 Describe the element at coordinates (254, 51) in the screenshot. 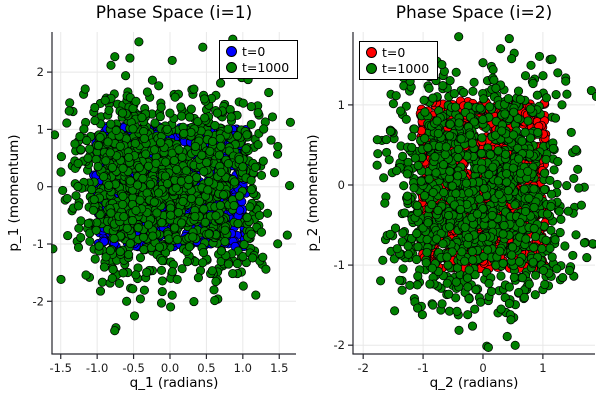

I see `legend-label-t0: t=0` at that location.